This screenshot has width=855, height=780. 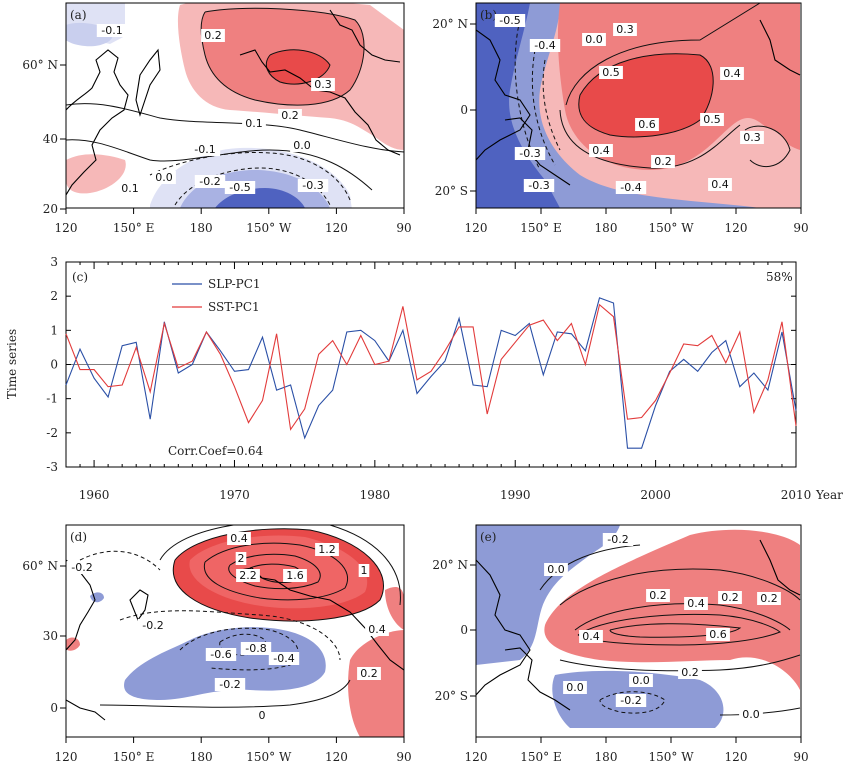 I want to click on y-tick-label: -2, so click(x=52, y=433).